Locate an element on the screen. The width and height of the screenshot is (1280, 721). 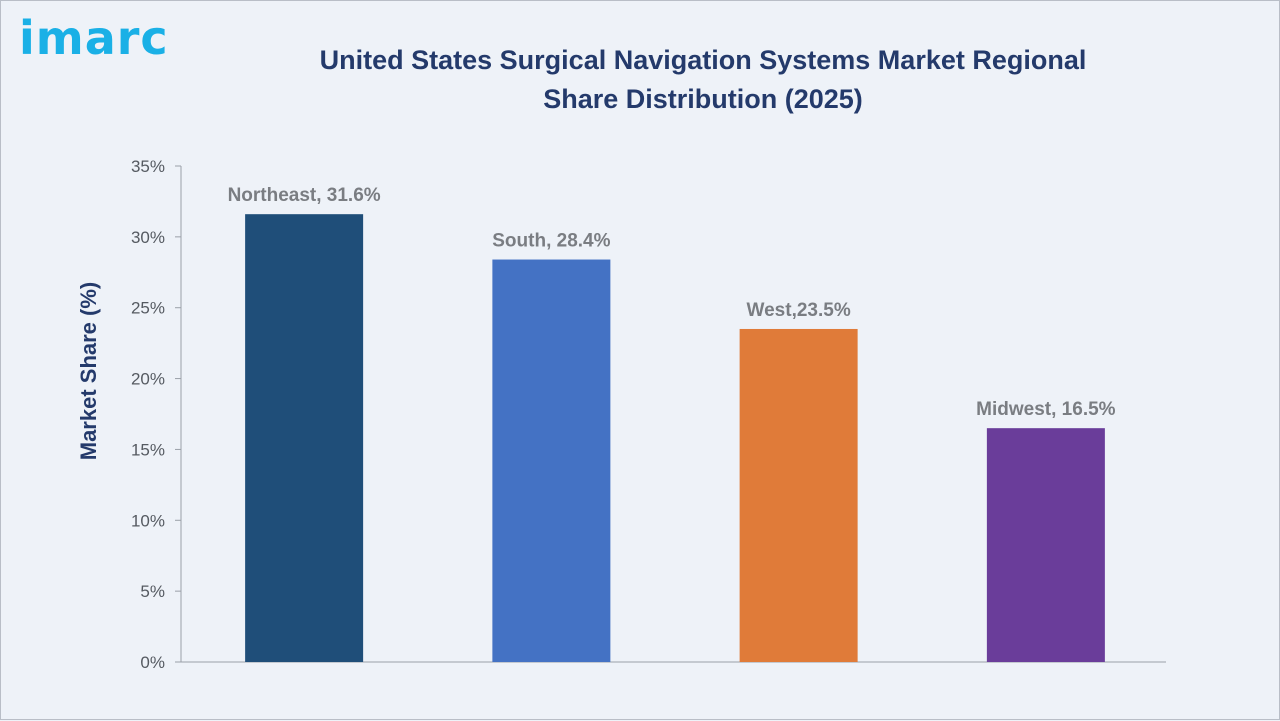
y-tick-label: 25% is located at coordinates (148, 308).